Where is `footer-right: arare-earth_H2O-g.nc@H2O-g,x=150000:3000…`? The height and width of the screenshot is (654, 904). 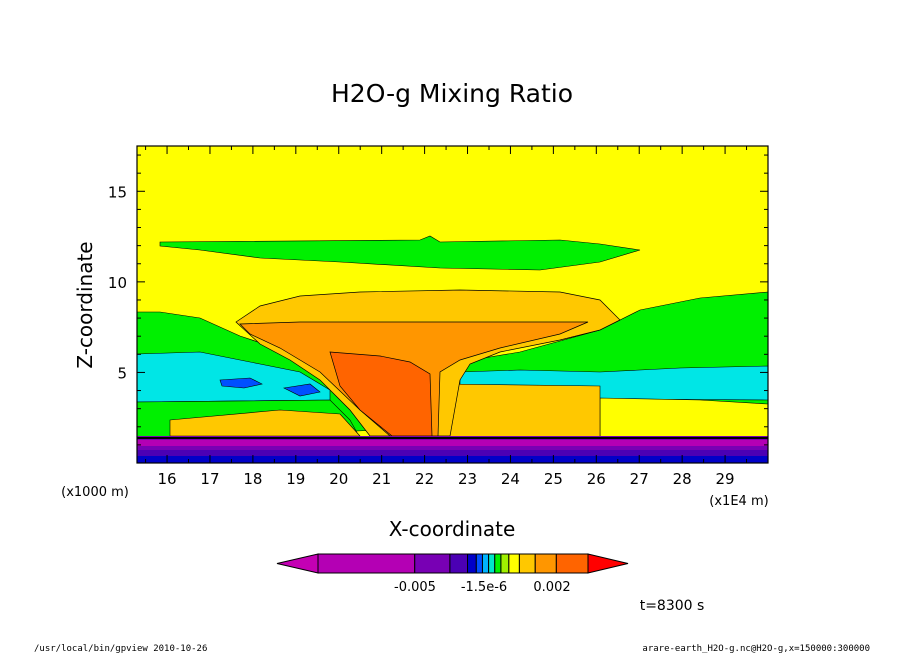
footer-right: arare-earth_H2O-g.nc@H2O-g,x=150000:3000… is located at coordinates (756, 649).